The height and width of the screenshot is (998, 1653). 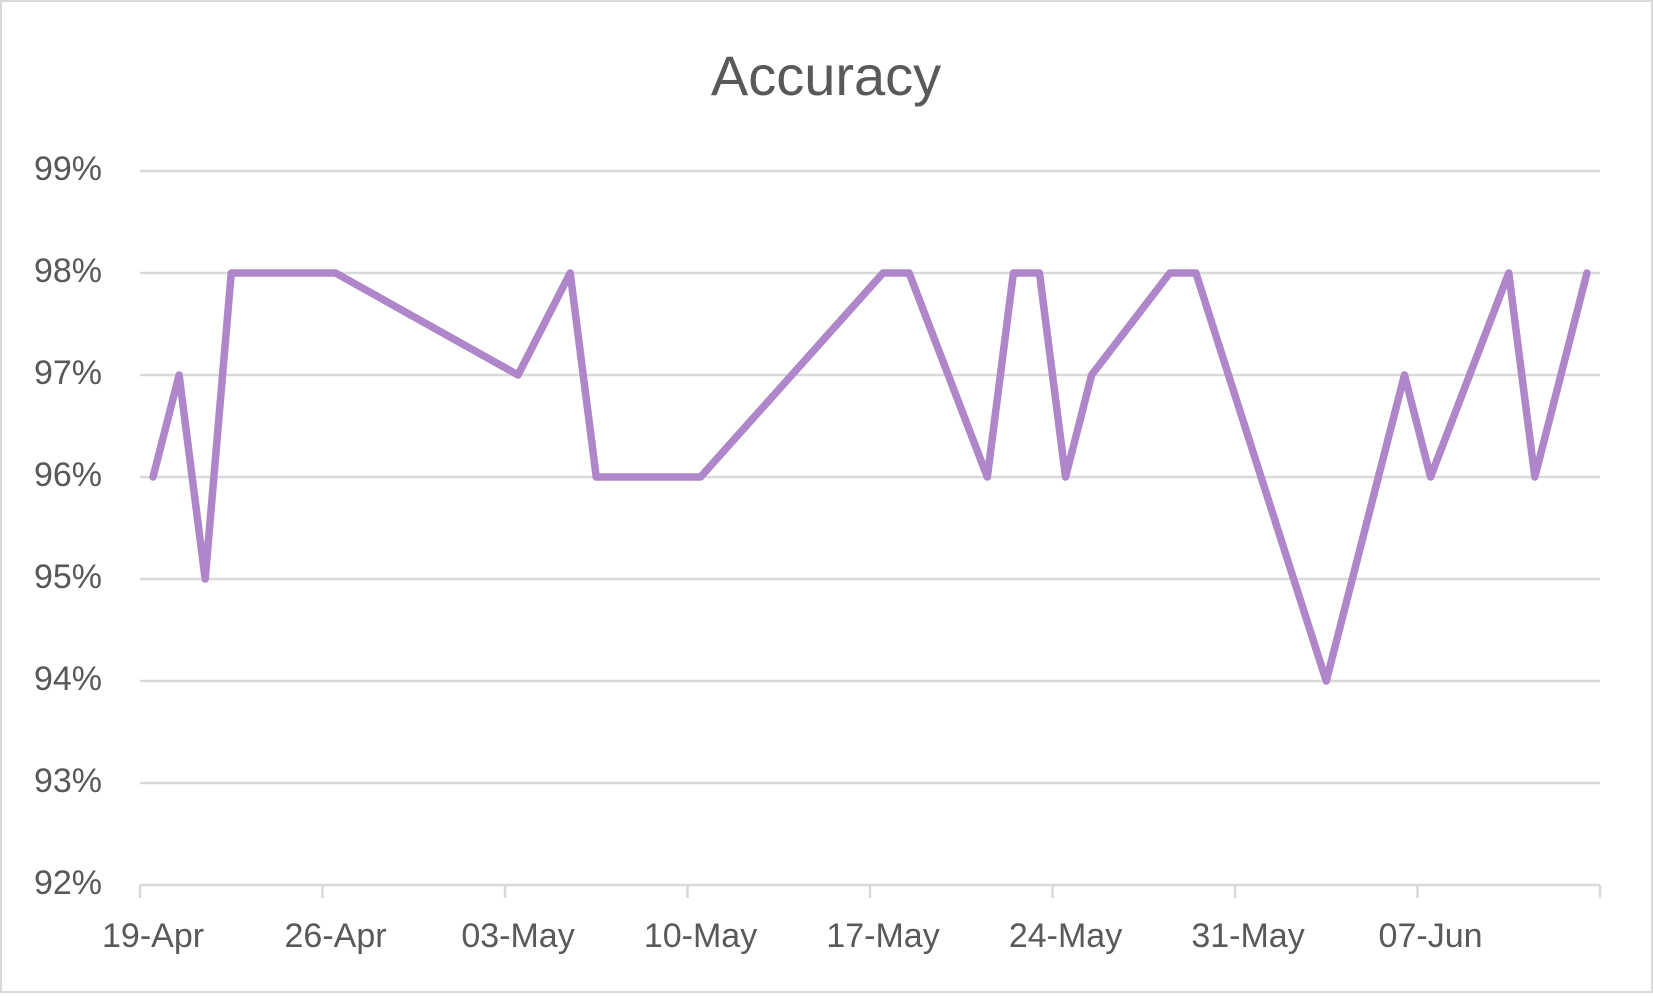 I want to click on x-tick-label: 31-May, so click(x=1247, y=936).